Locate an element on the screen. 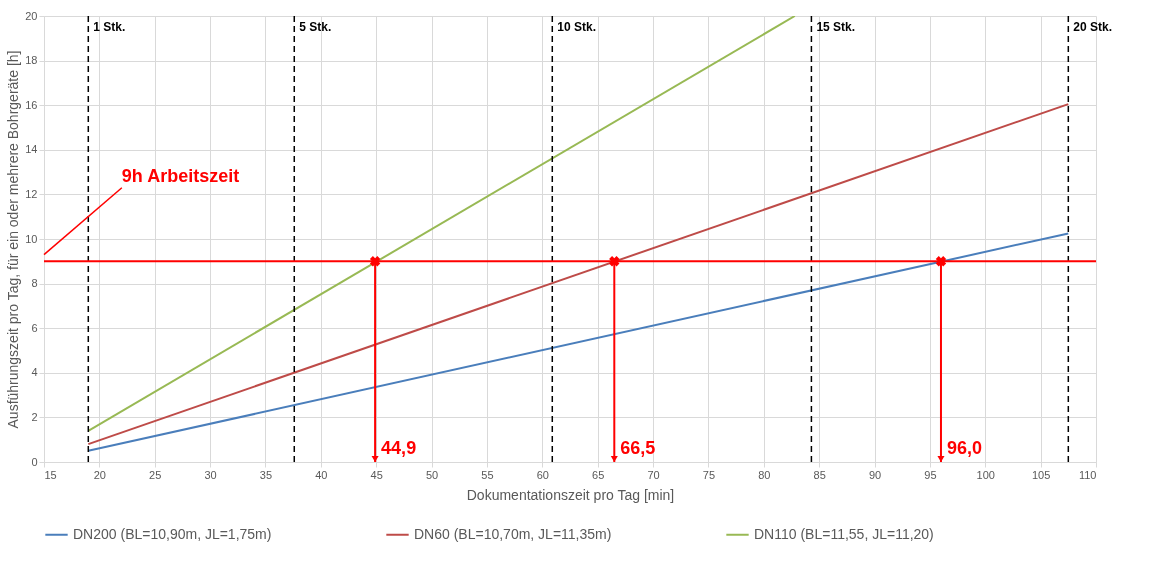 This screenshot has height=563, width=1149. y-tick-label: 10 is located at coordinates (31, 238).